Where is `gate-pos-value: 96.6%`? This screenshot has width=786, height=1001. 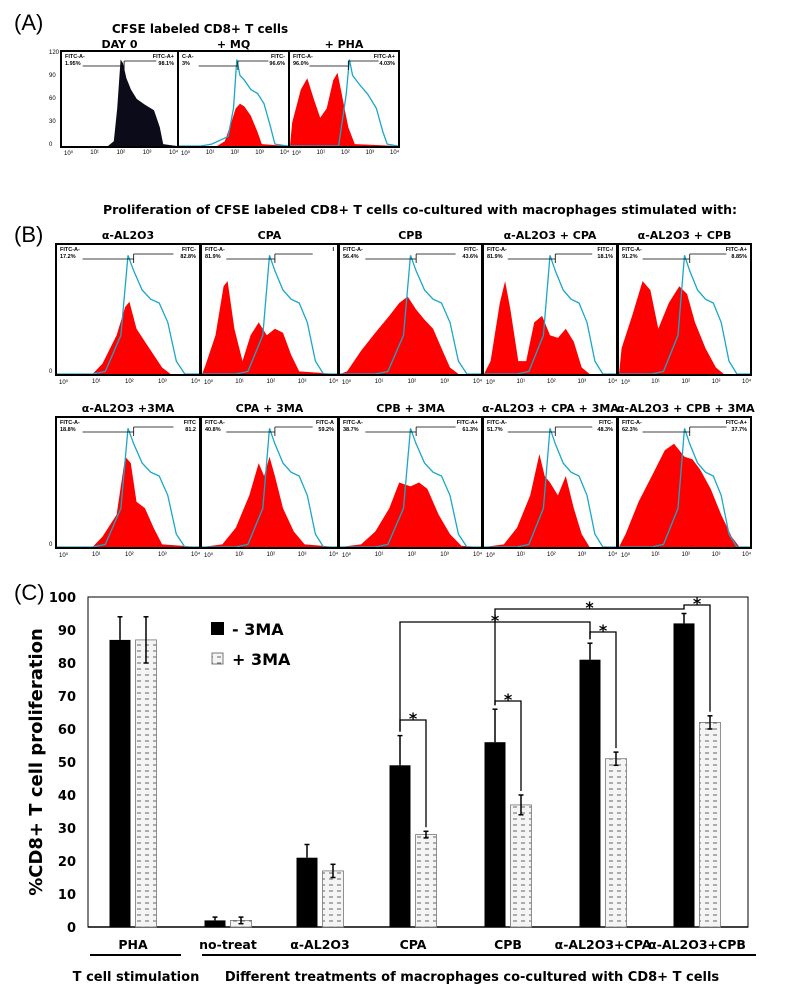
gate-pos-value: 96.6% is located at coordinates (277, 64).